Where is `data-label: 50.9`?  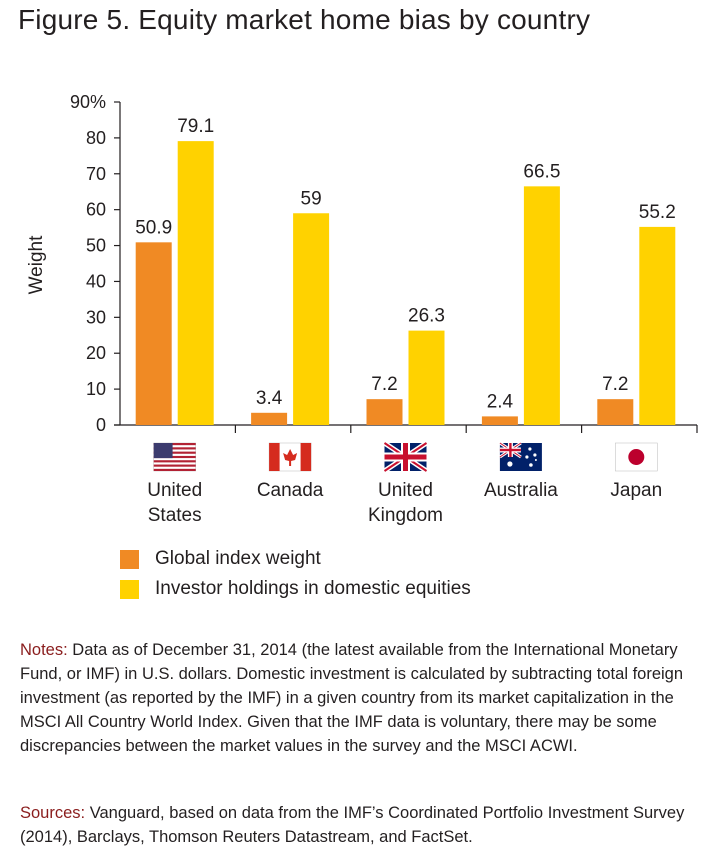 data-label: 50.9 is located at coordinates (153, 227).